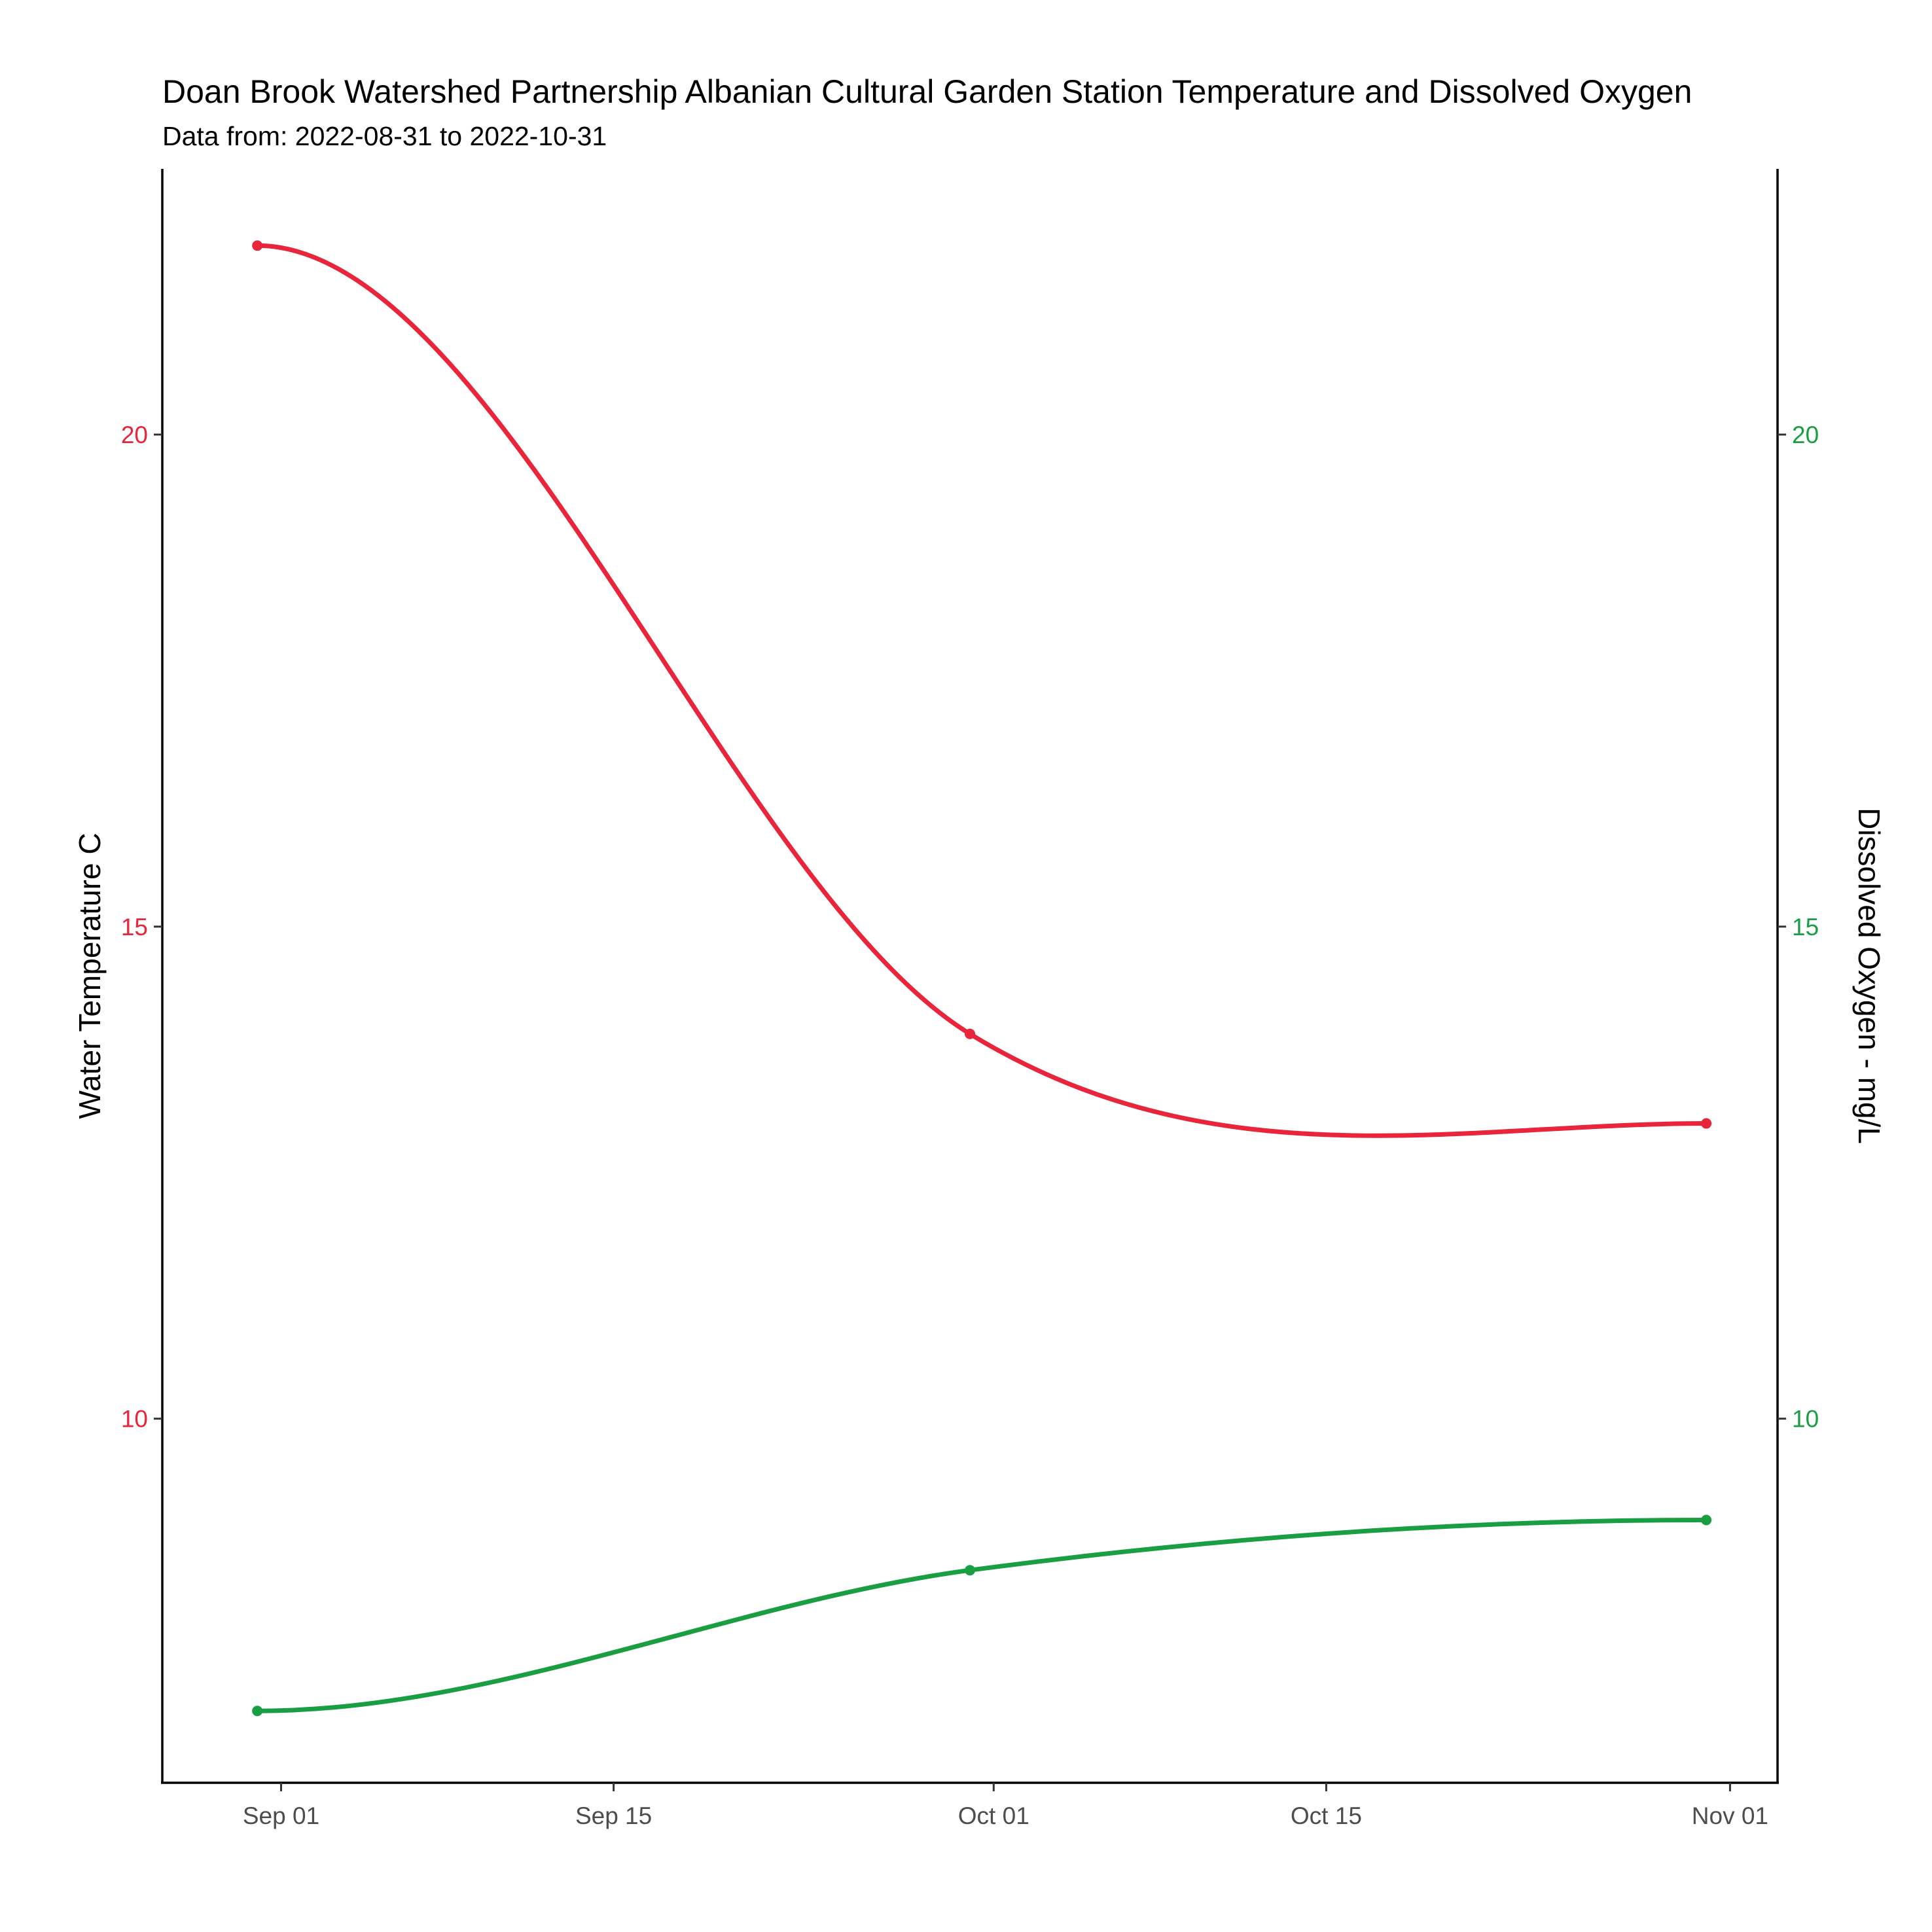  I want to click on right-y-tick-label: 10, so click(1805, 1419).